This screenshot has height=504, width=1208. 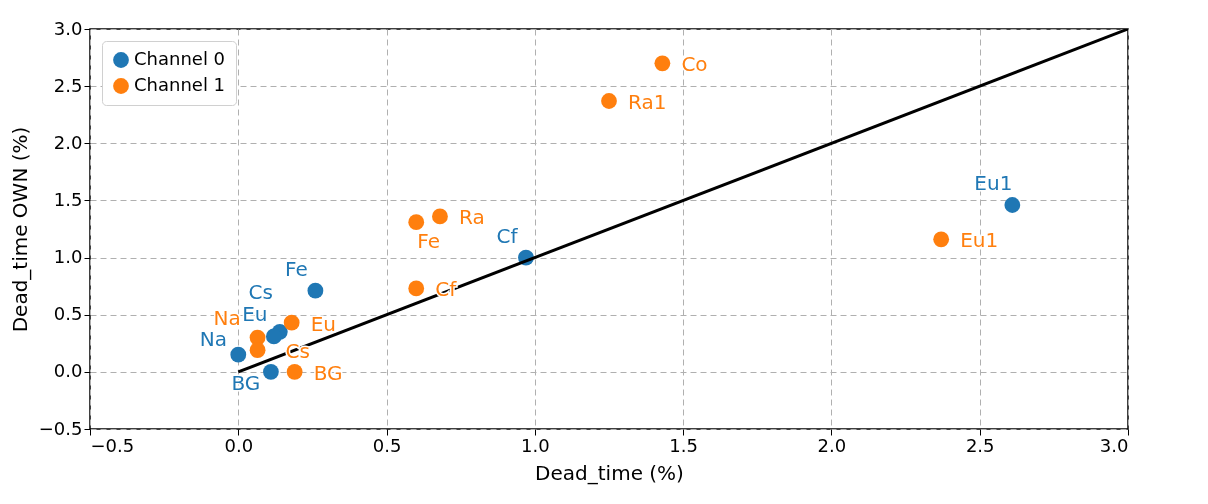 I want to click on x-tick-label: 2.5, so click(x=980, y=445).